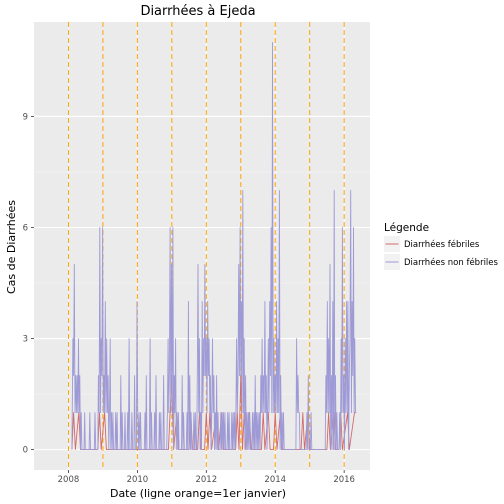 This screenshot has height=504, width=504. What do you see at coordinates (69, 480) in the screenshot?
I see `x-tick-label: 2008` at bounding box center [69, 480].